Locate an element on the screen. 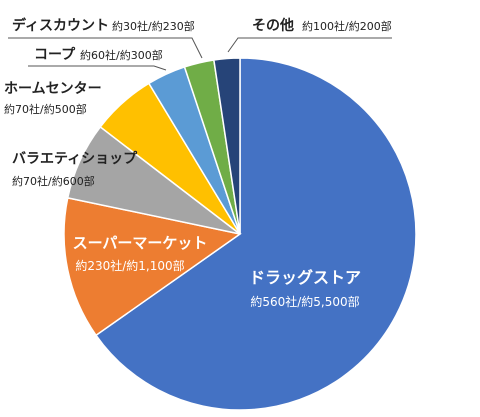 This screenshot has width=480, height=417. leader-line-discount is located at coordinates (105, 48).